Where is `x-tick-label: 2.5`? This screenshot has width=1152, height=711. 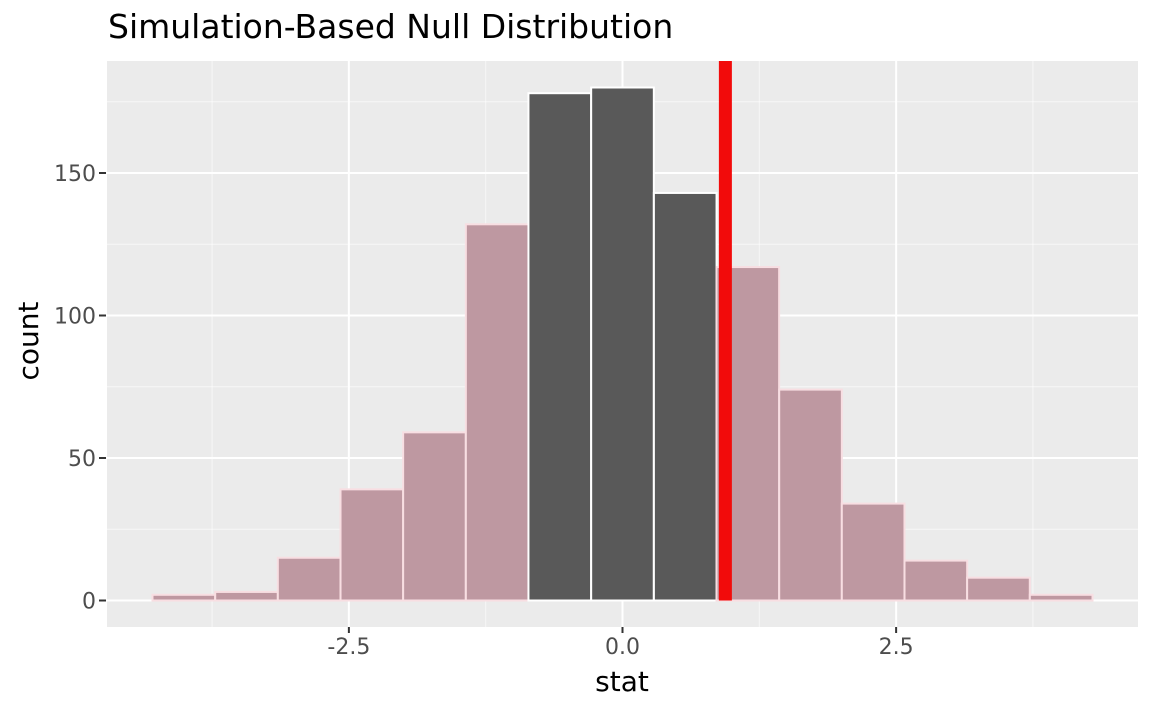 x-tick-label: 2.5 is located at coordinates (896, 647).